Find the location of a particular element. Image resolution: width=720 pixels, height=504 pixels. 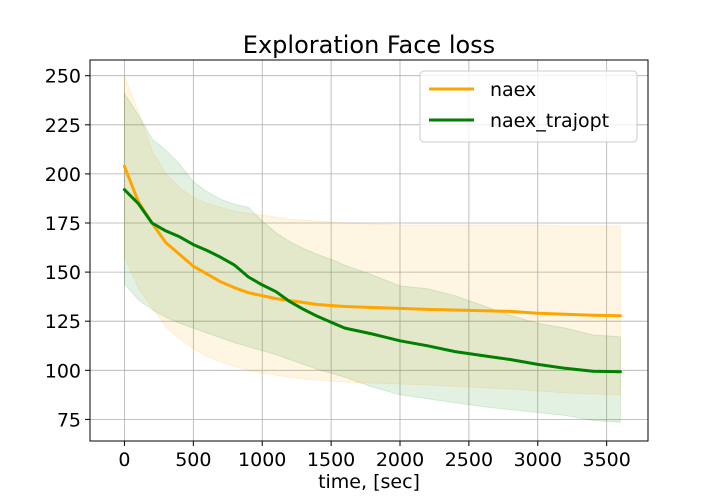

x-tick-label: 2000 is located at coordinates (400, 460).